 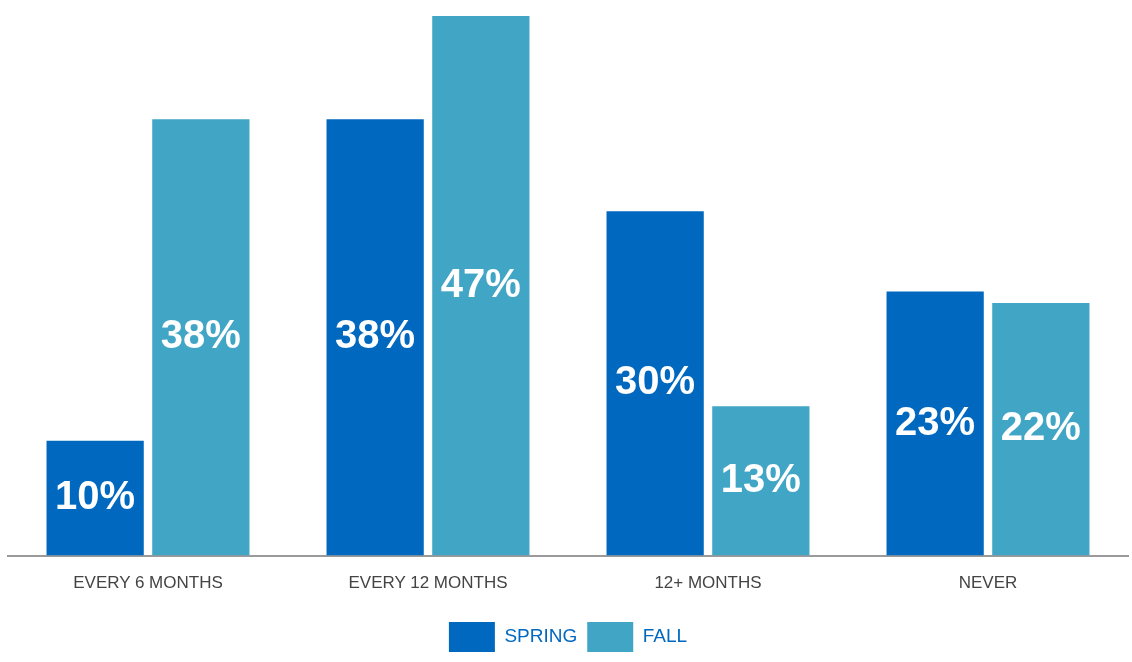 I want to click on data-label: 10%, so click(x=95, y=495).